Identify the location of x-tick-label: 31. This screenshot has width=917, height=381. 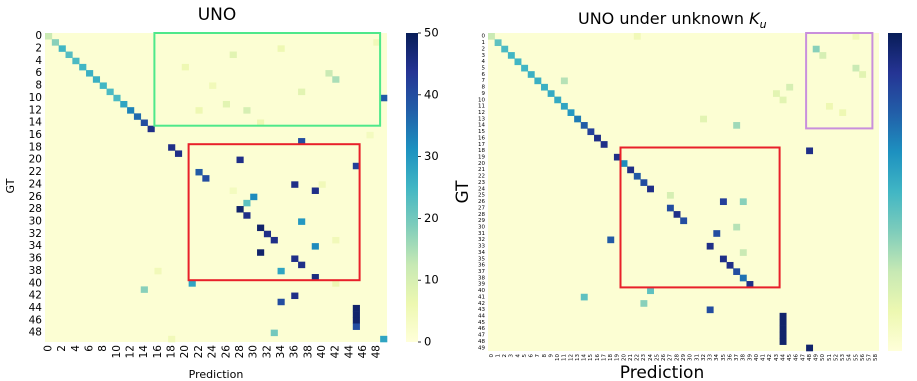
(697, 357).